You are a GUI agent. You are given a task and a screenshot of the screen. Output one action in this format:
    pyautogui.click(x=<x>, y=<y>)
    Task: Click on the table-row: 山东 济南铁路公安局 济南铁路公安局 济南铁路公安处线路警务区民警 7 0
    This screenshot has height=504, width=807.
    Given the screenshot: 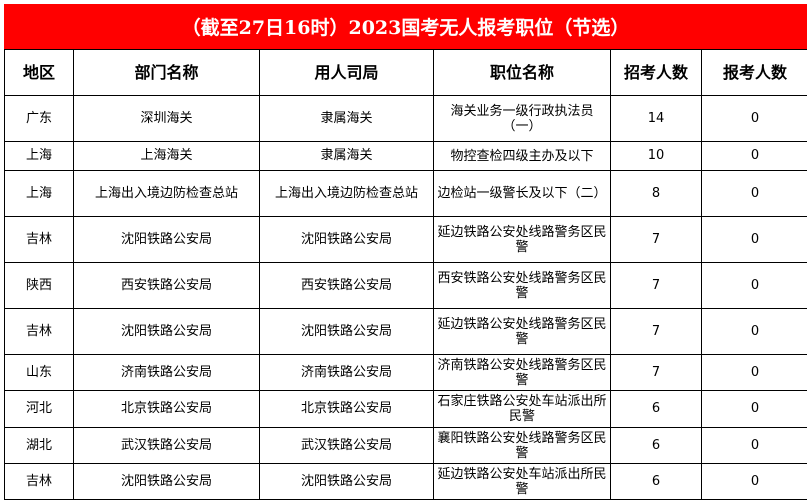 What is the action you would take?
    pyautogui.click(x=405, y=372)
    